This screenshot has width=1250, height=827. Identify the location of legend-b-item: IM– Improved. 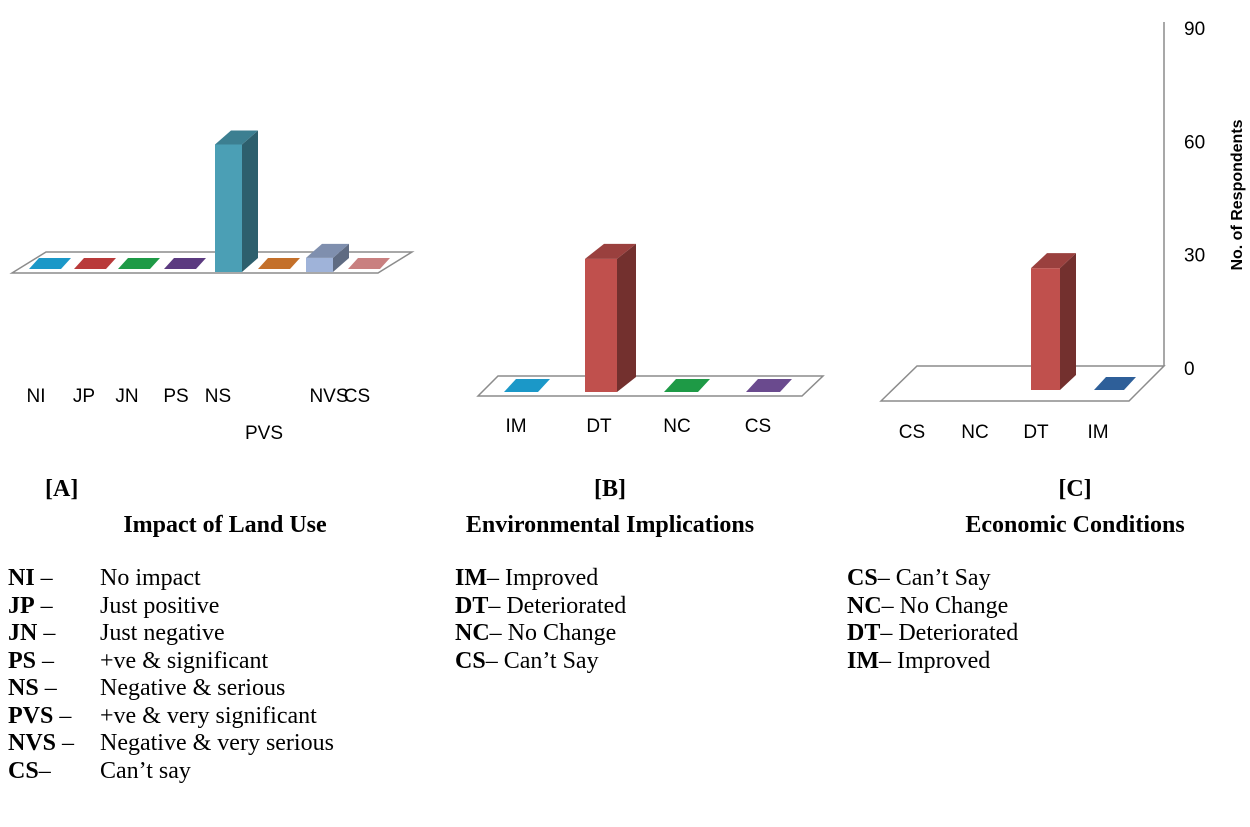
(527, 578).